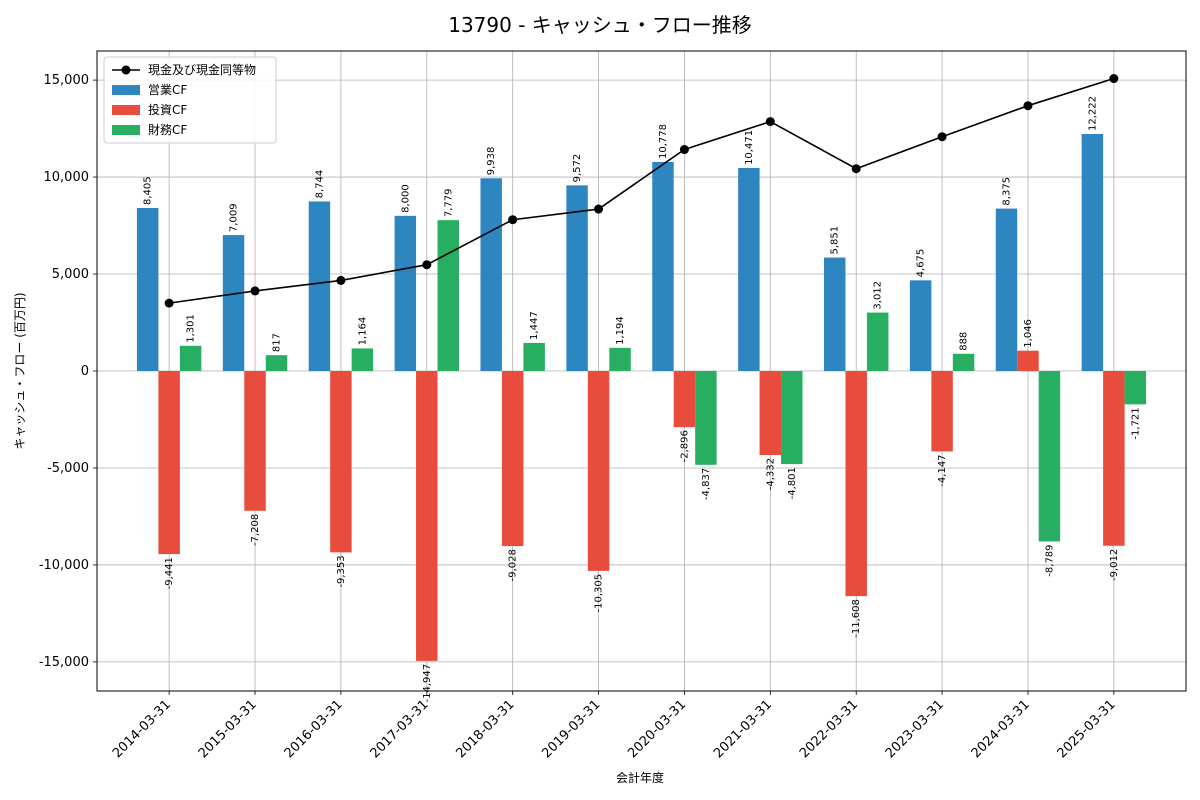 This screenshot has width=1200, height=800. Describe the element at coordinates (148, 190) in the screenshot. I see `bar-value-label: 8,405` at that location.